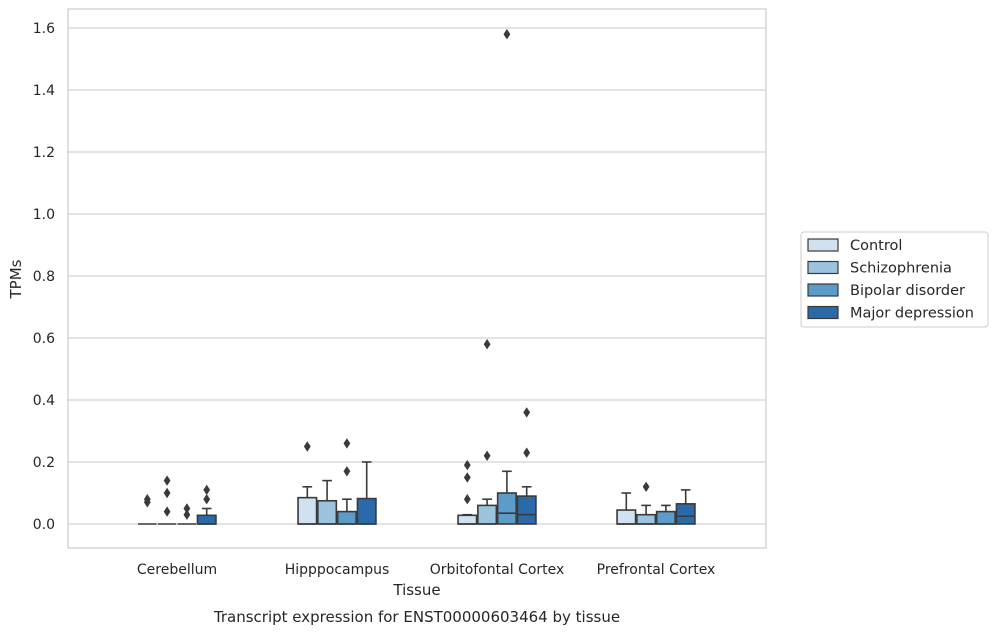  What do you see at coordinates (876, 246) in the screenshot?
I see `legend-label: Control` at bounding box center [876, 246].